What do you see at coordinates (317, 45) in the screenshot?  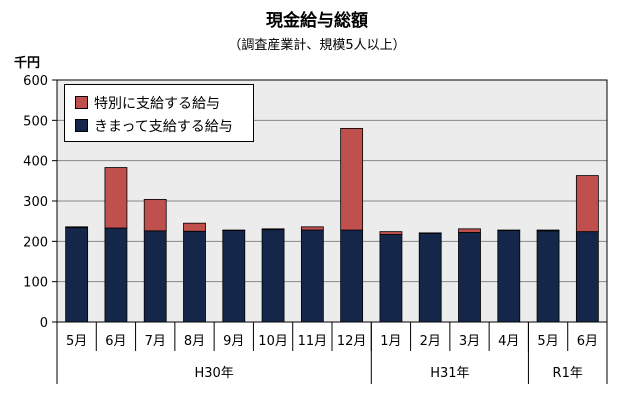 I see `chart-subtitle: （調査産業計、規模5人以上）` at bounding box center [317, 45].